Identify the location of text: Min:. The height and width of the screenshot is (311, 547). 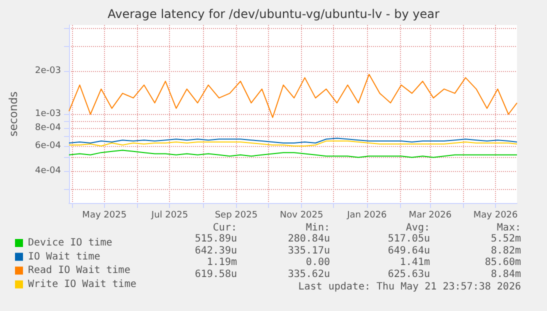
(318, 228).